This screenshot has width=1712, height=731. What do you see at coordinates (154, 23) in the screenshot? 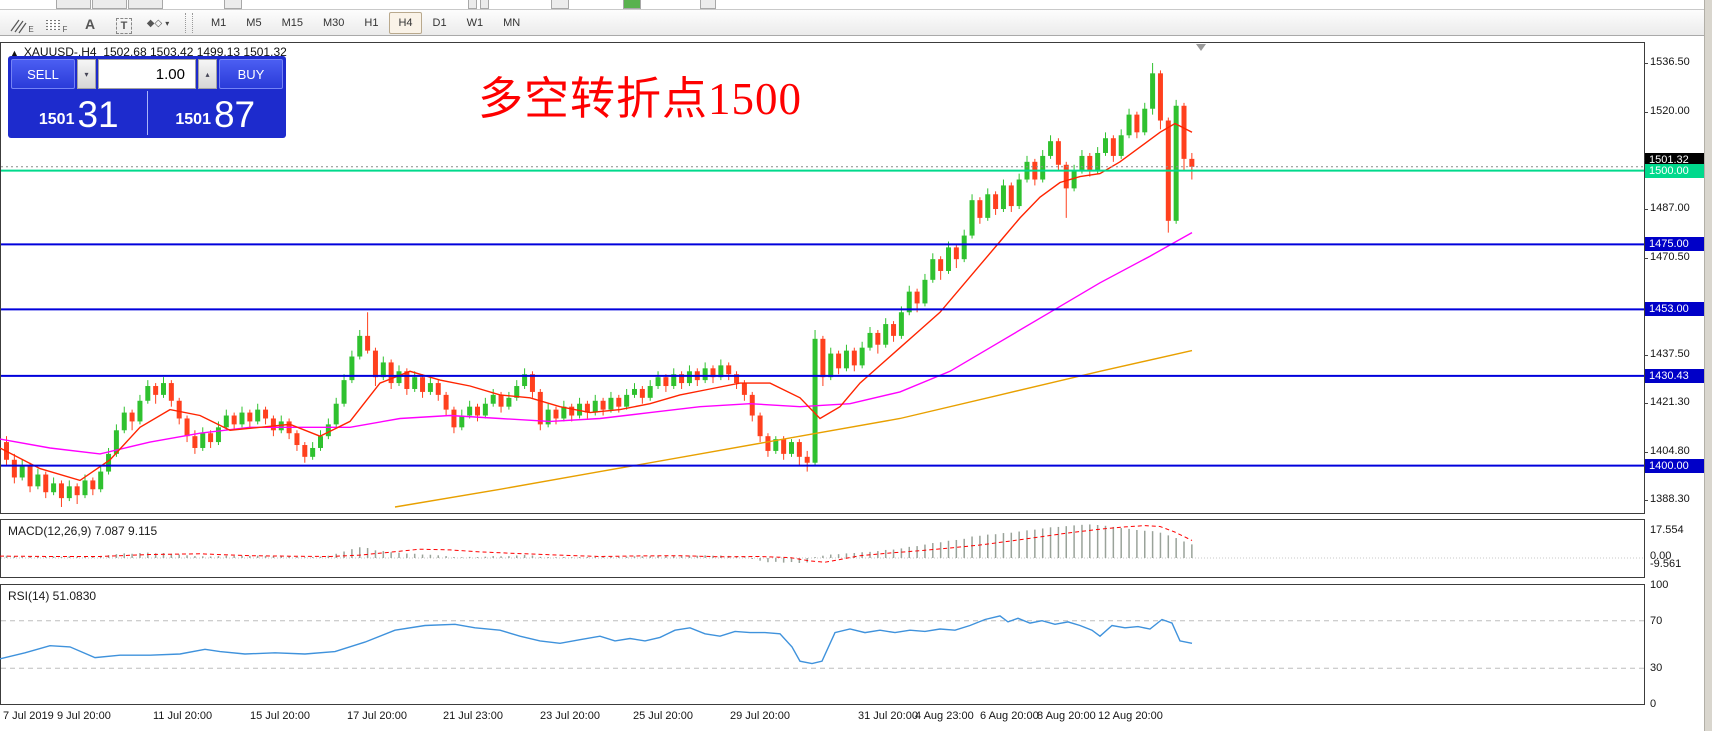
I see `shapes-icon: ◆◇` at bounding box center [154, 23].